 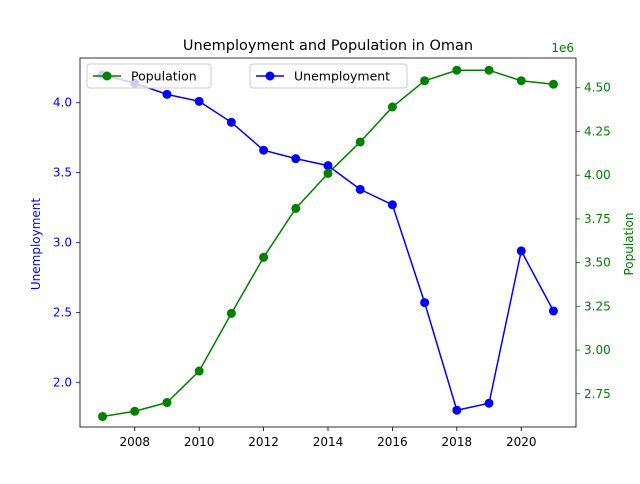 What do you see at coordinates (597, 175) in the screenshot?
I see `right-tick-label: 4.00` at bounding box center [597, 175].